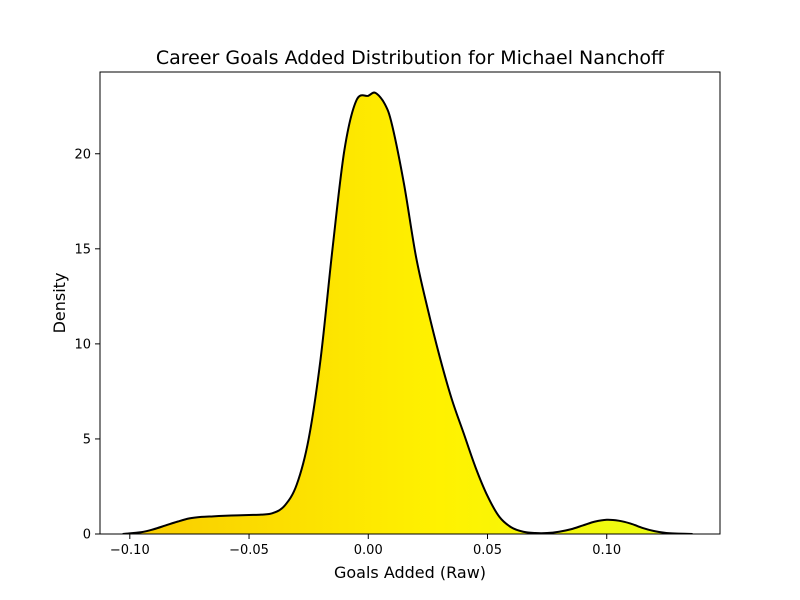 This screenshot has height=600, width=800. I want to click on y-tick-label: 0, so click(87, 535).